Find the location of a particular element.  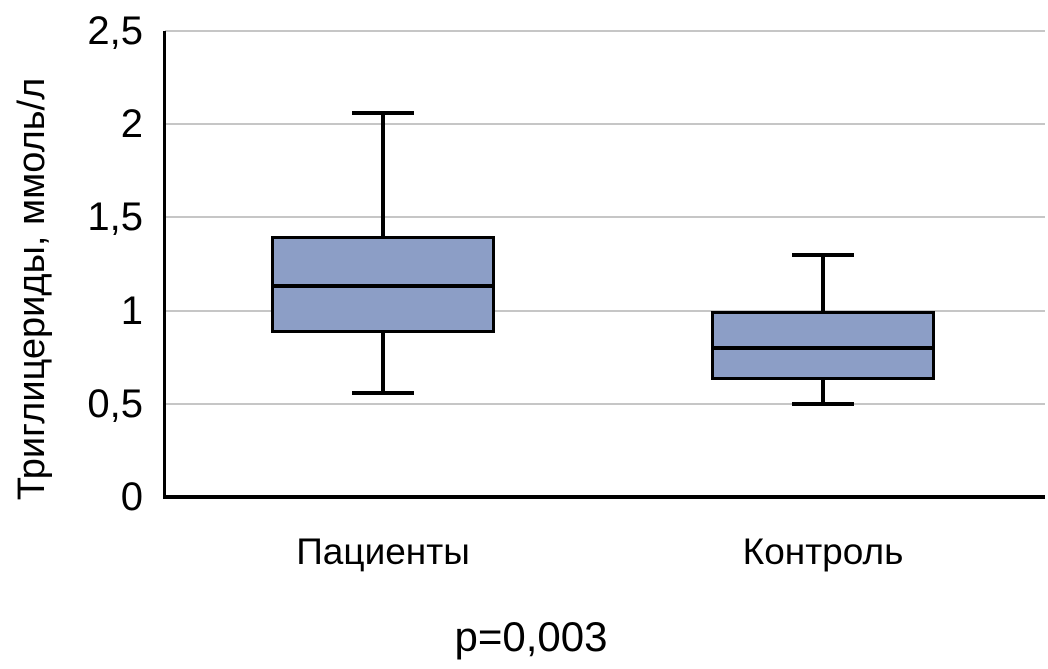

box-iqr is located at coordinates (823, 345).